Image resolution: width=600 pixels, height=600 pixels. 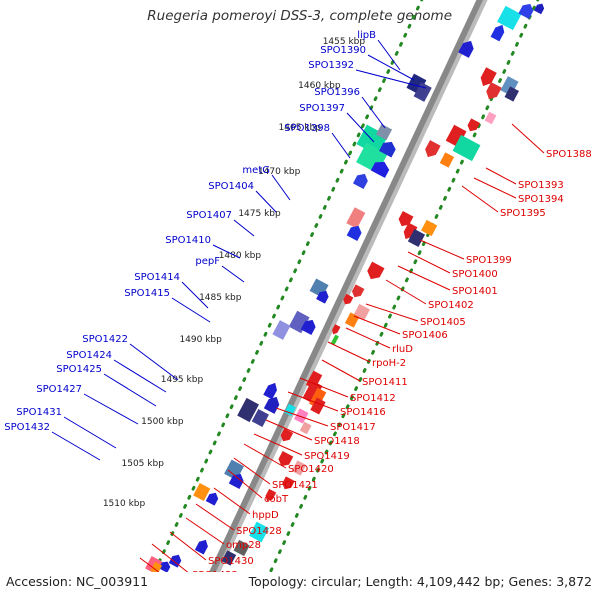 I want to click on kbp-tick-label: 1485 kbp, so click(x=220, y=298).